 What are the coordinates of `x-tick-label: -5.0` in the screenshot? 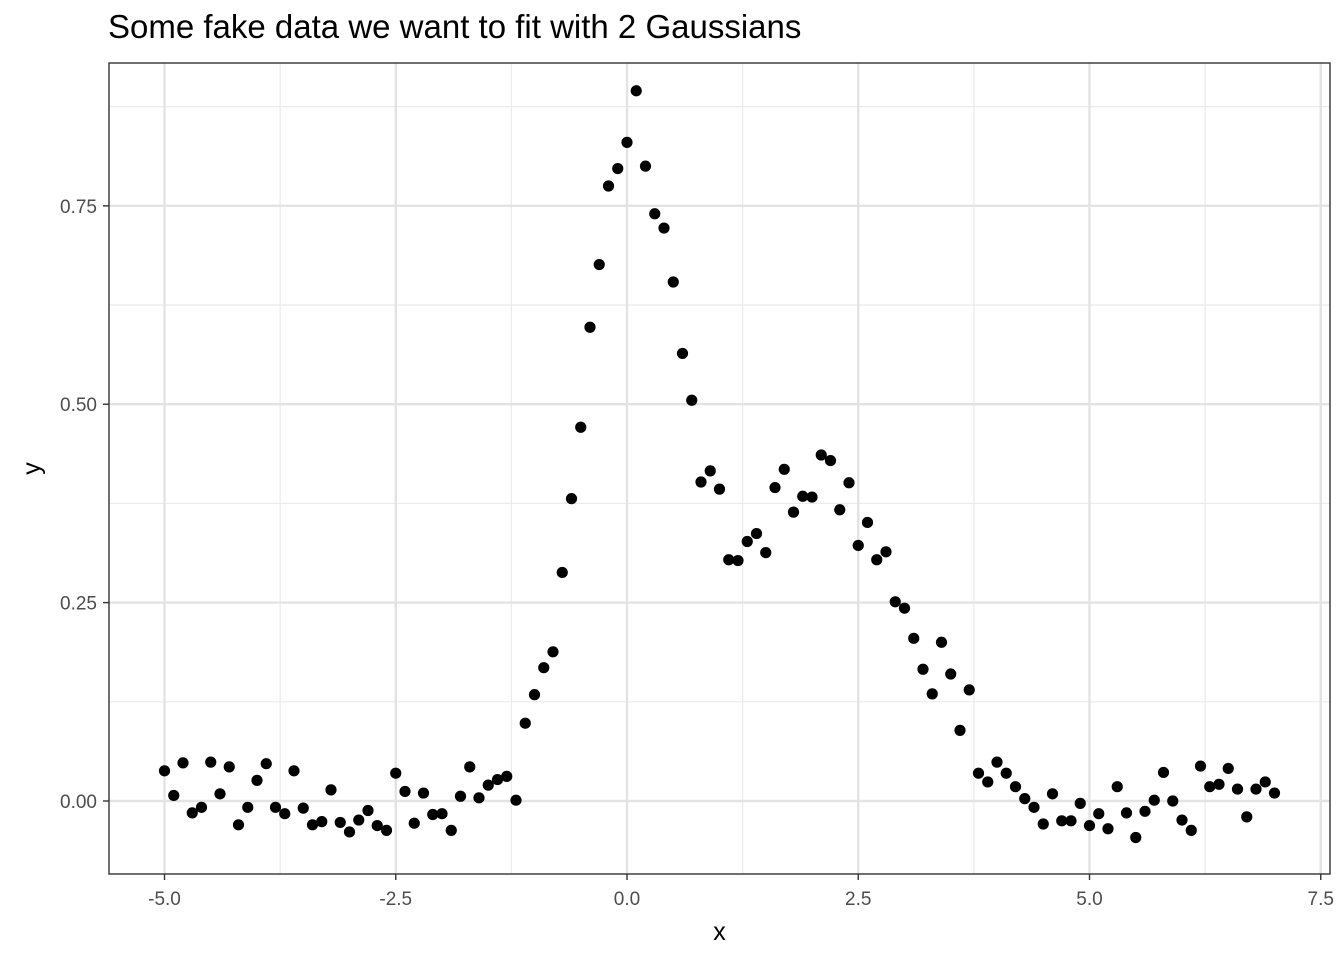 It's located at (164, 899).